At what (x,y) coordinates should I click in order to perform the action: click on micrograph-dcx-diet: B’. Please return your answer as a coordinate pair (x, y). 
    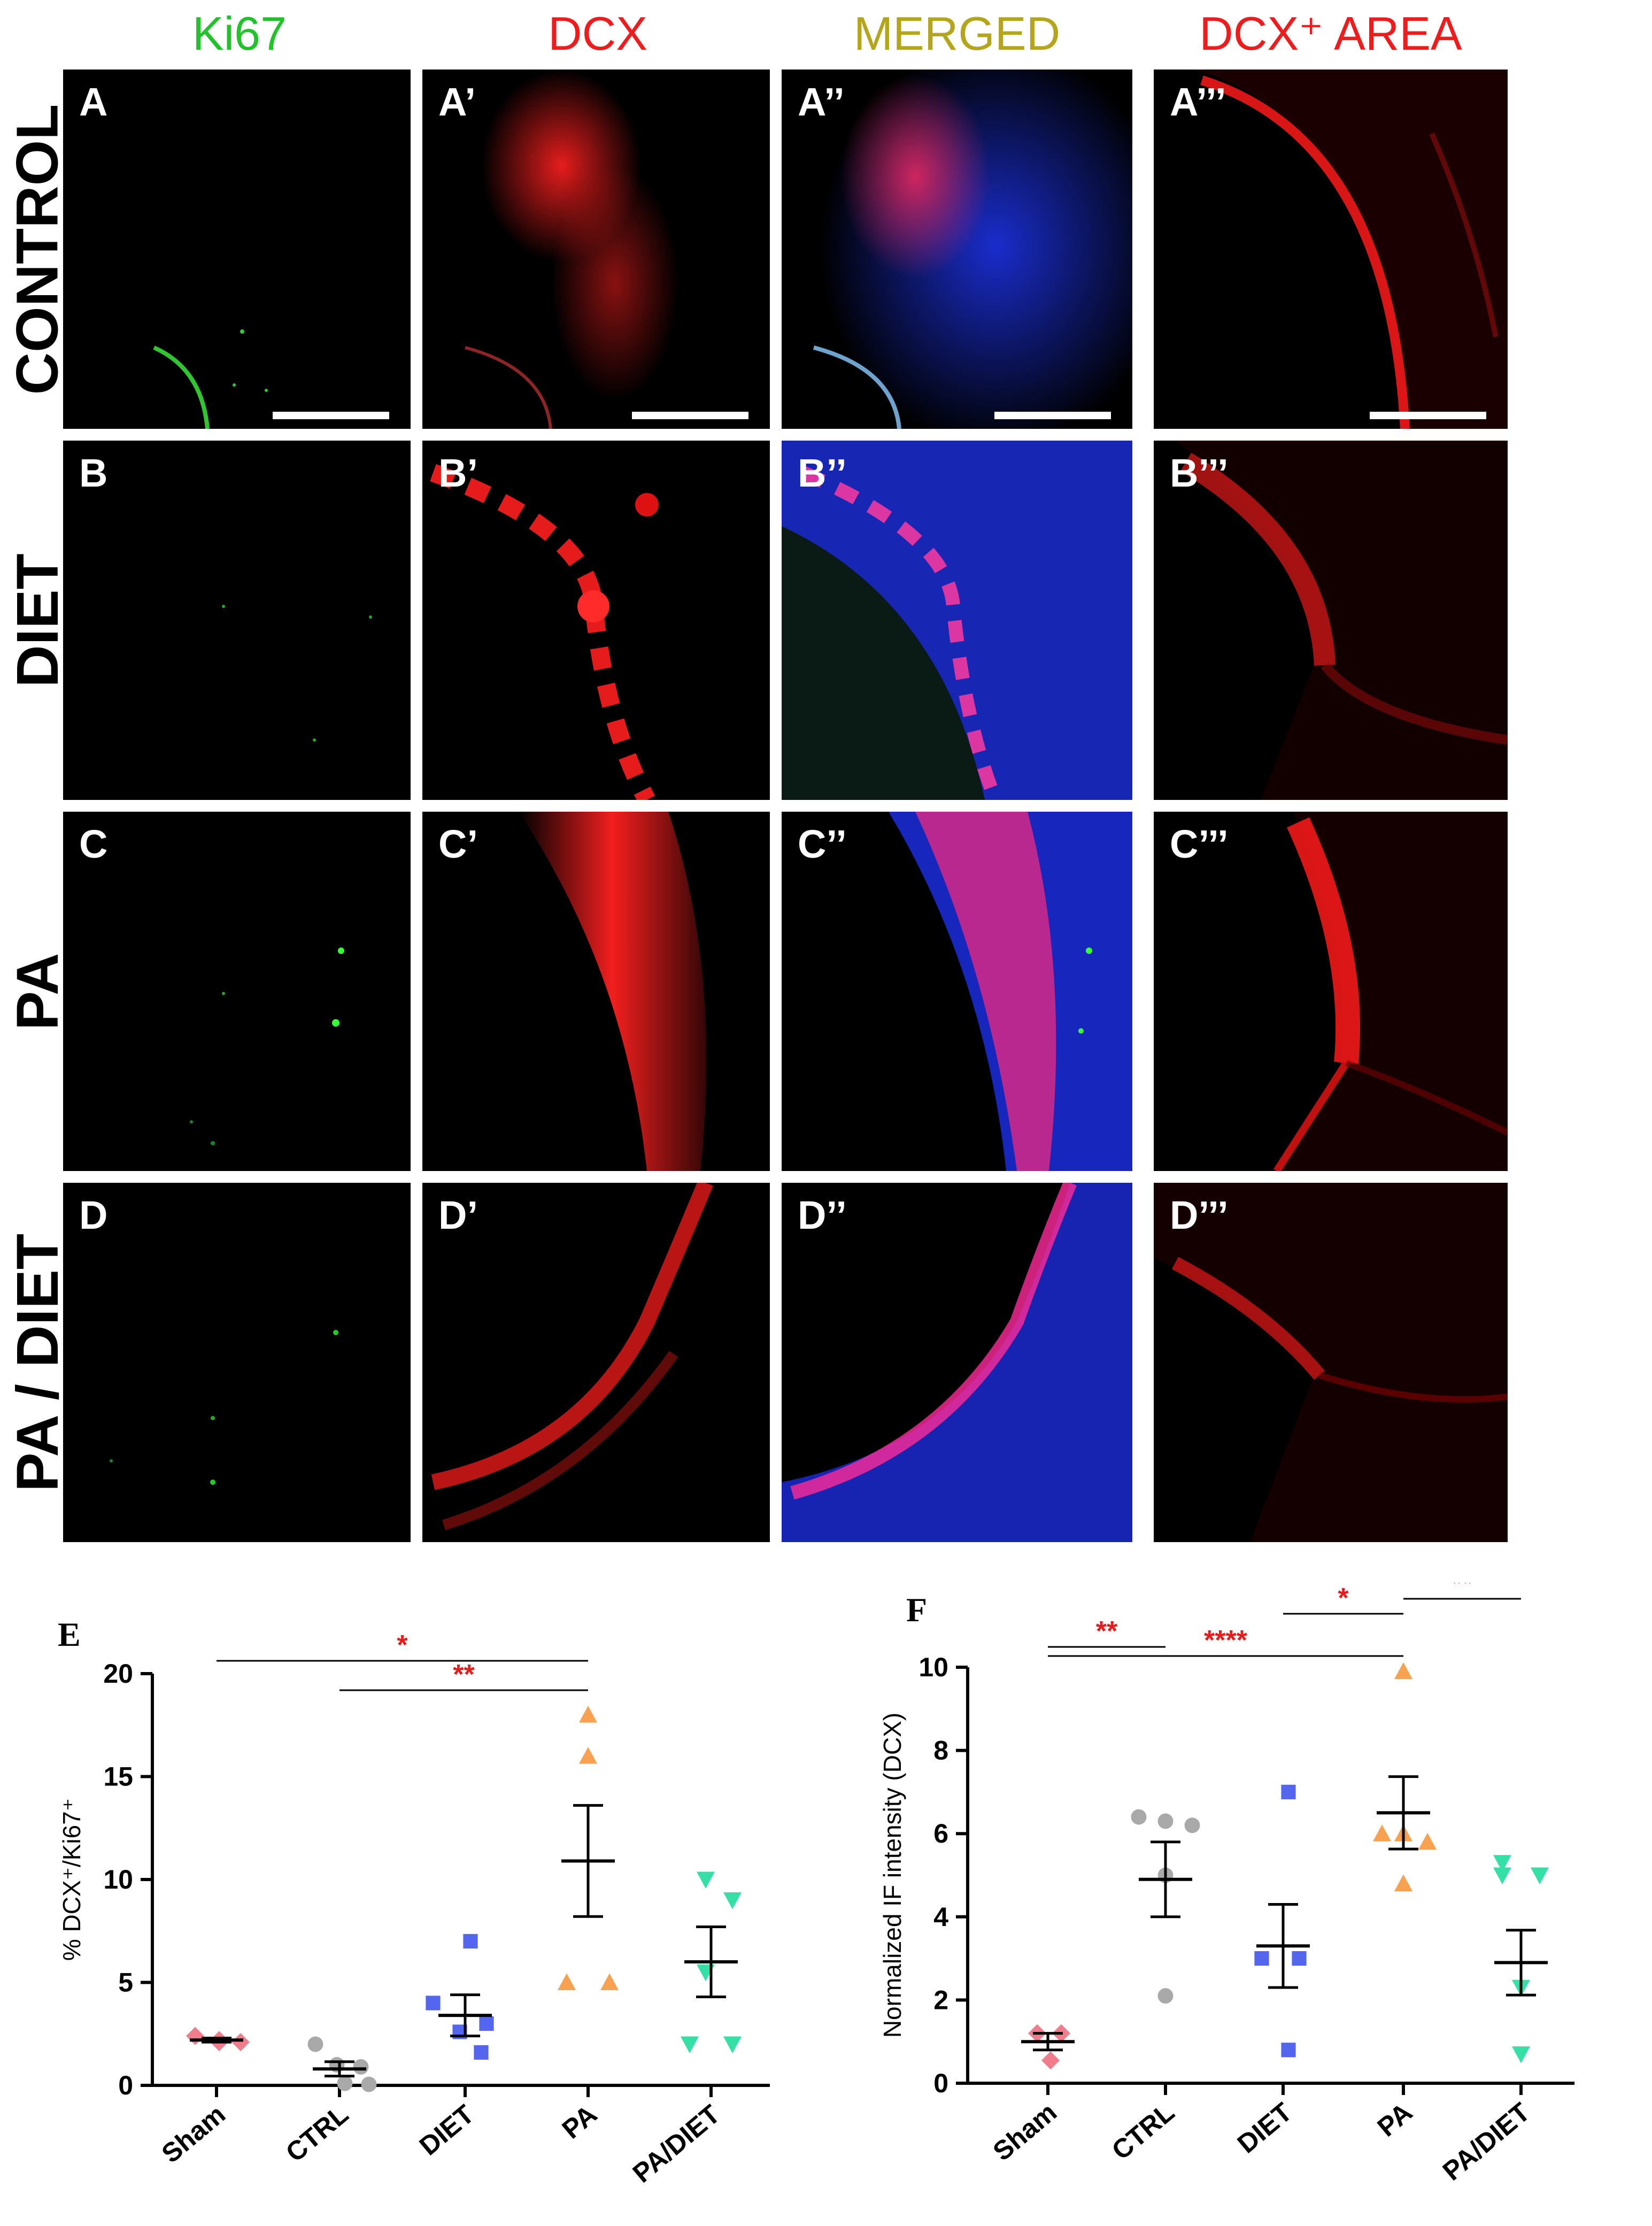
    Looking at the image, I should click on (596, 621).